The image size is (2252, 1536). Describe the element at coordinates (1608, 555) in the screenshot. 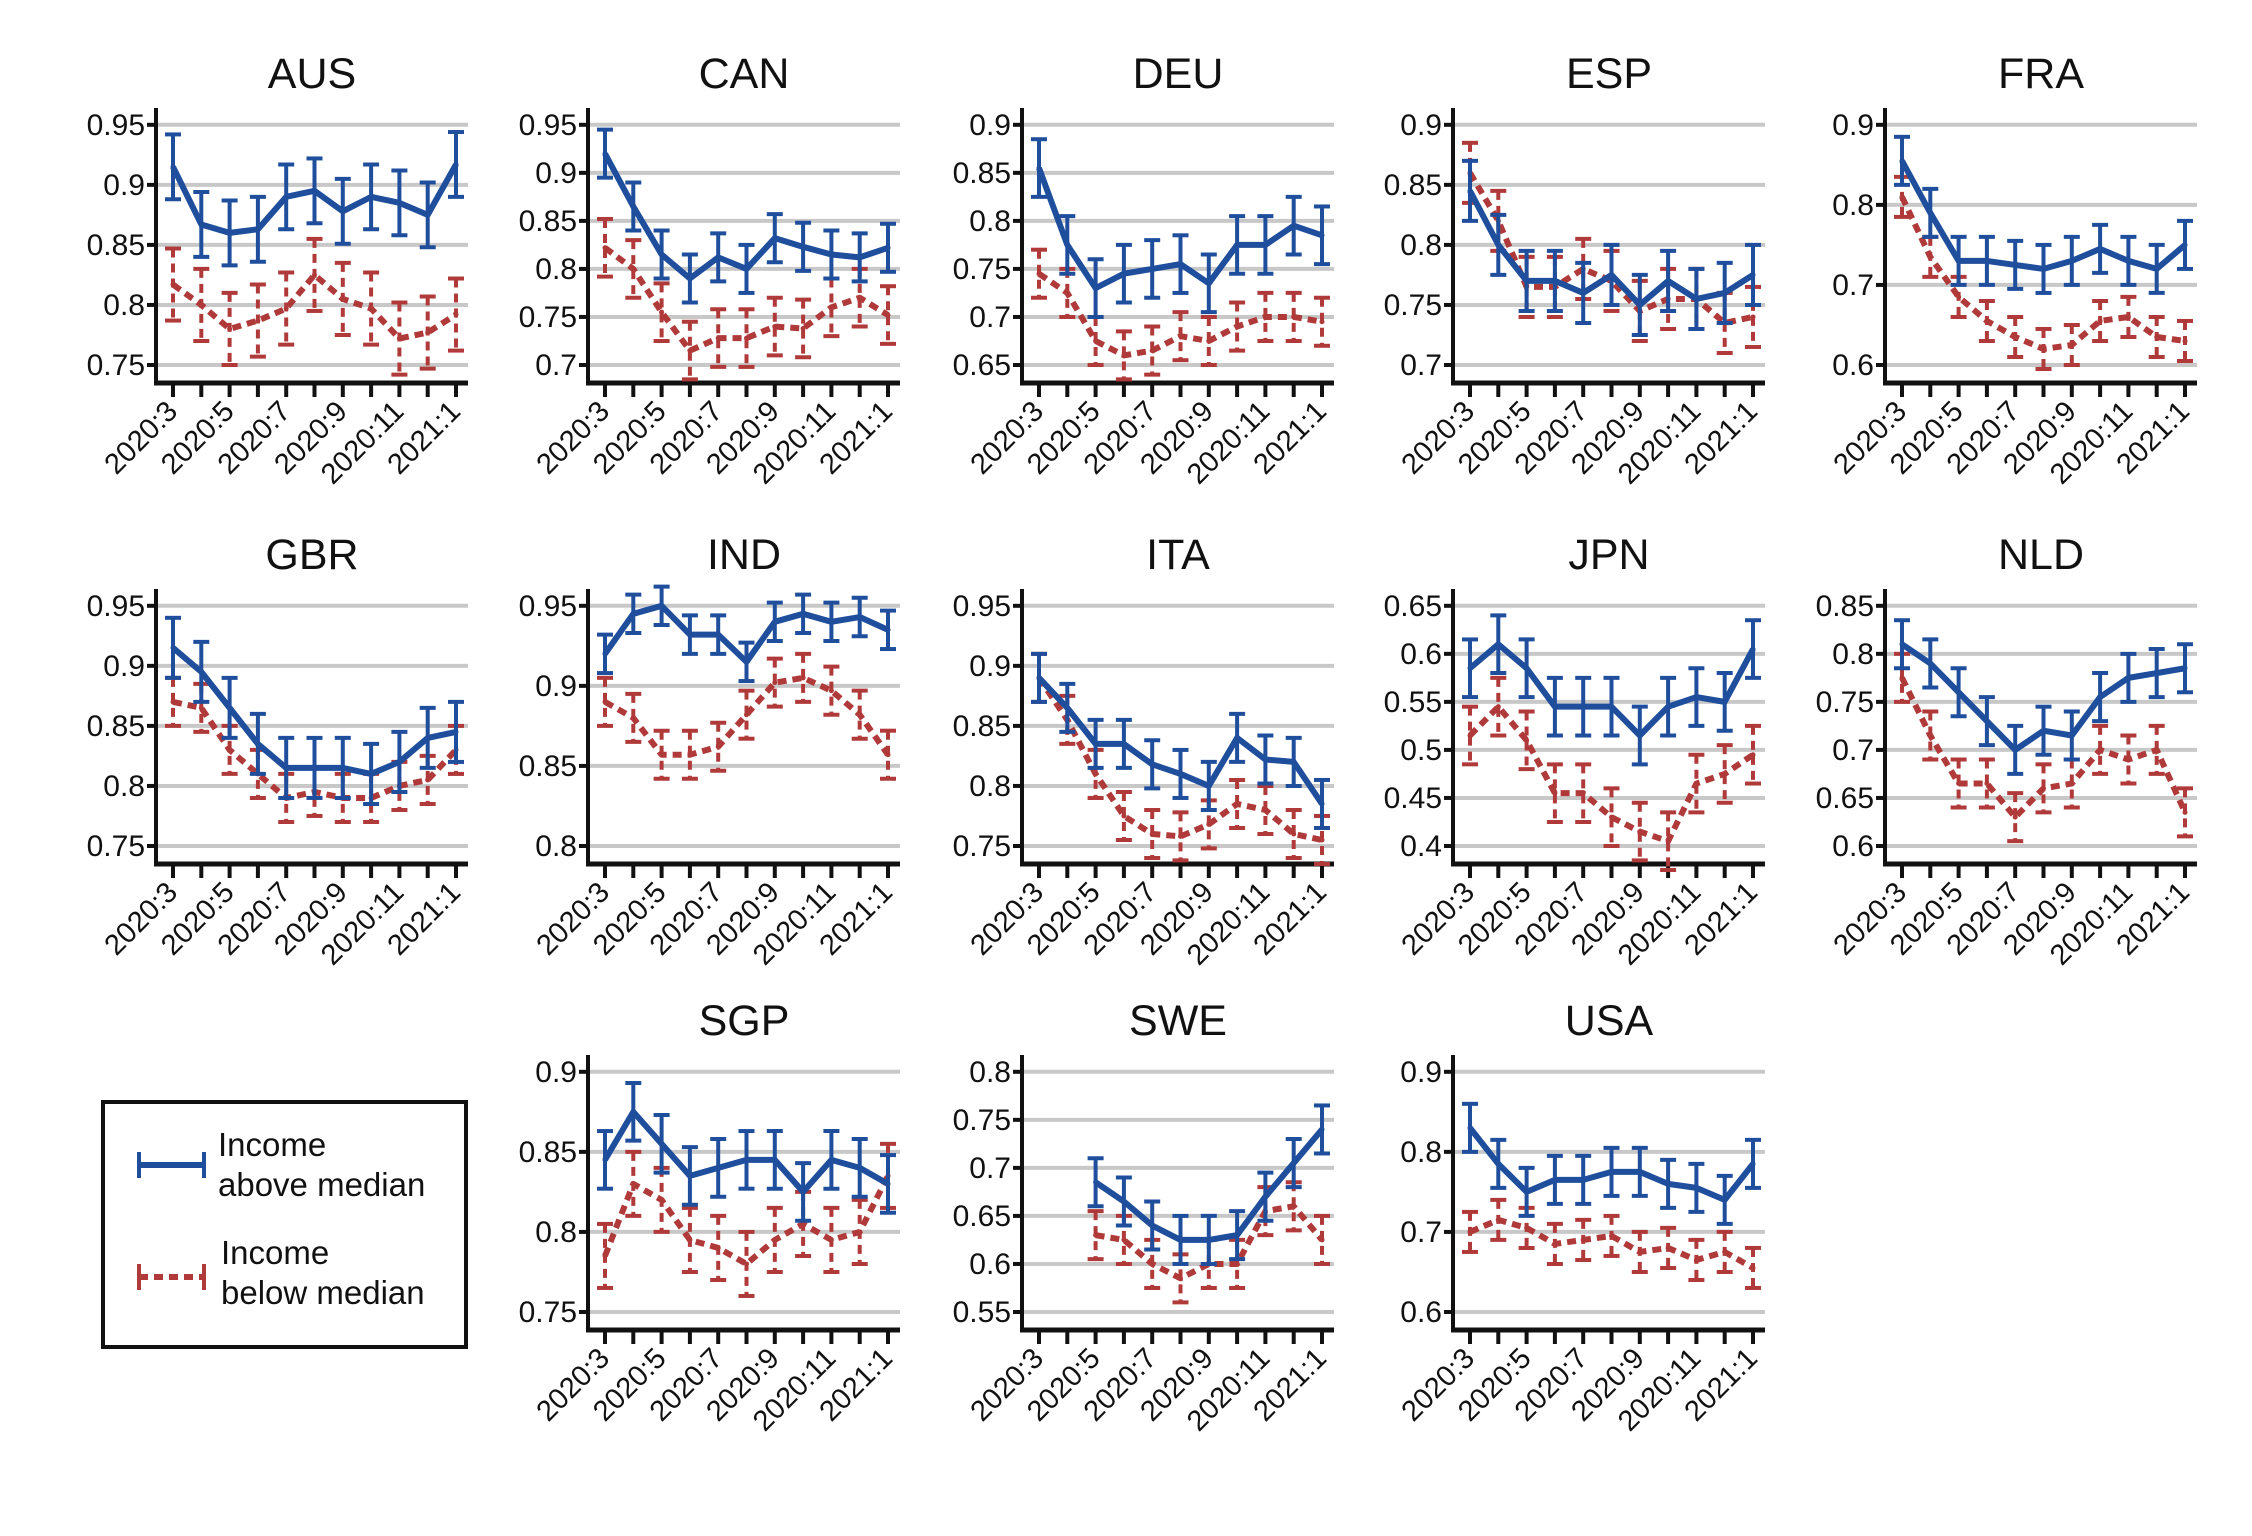

I see `panel-title: JPN` at that location.